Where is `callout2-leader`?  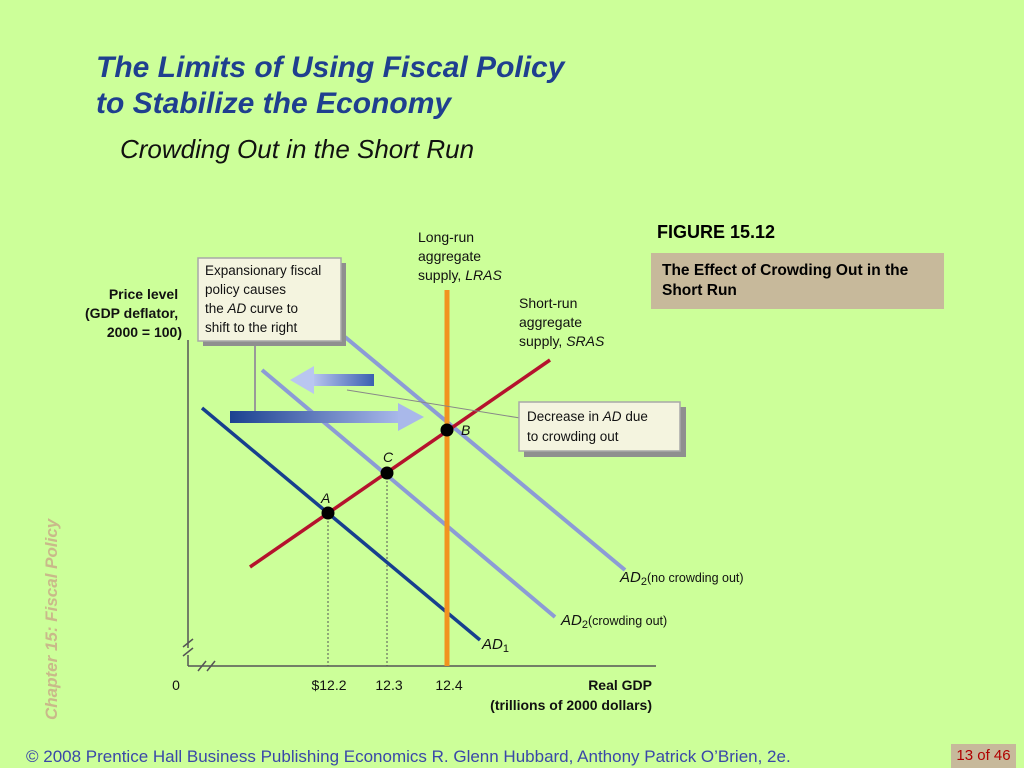
callout2-leader is located at coordinates (433, 404).